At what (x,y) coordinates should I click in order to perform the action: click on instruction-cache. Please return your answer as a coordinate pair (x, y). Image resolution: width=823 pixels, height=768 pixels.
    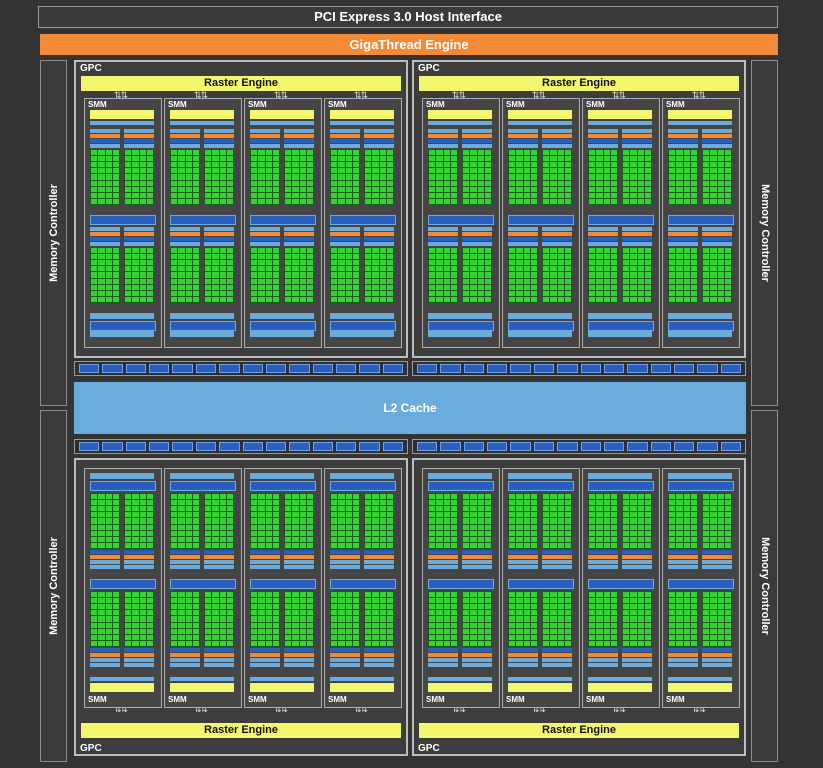
    Looking at the image, I should click on (362, 687).